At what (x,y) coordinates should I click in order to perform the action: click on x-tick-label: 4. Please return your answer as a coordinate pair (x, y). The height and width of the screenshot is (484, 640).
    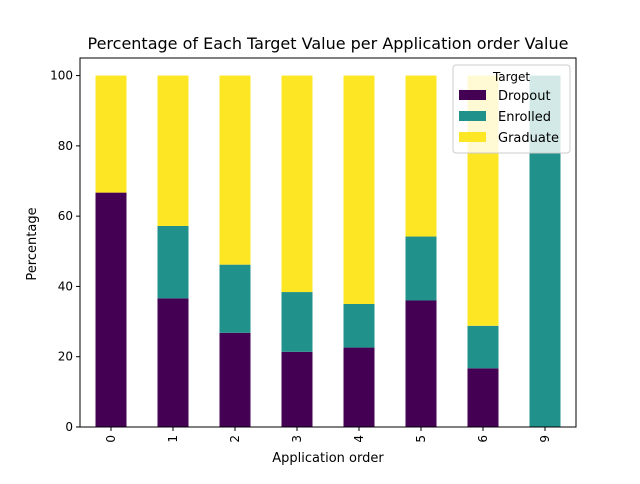
    Looking at the image, I should click on (359, 439).